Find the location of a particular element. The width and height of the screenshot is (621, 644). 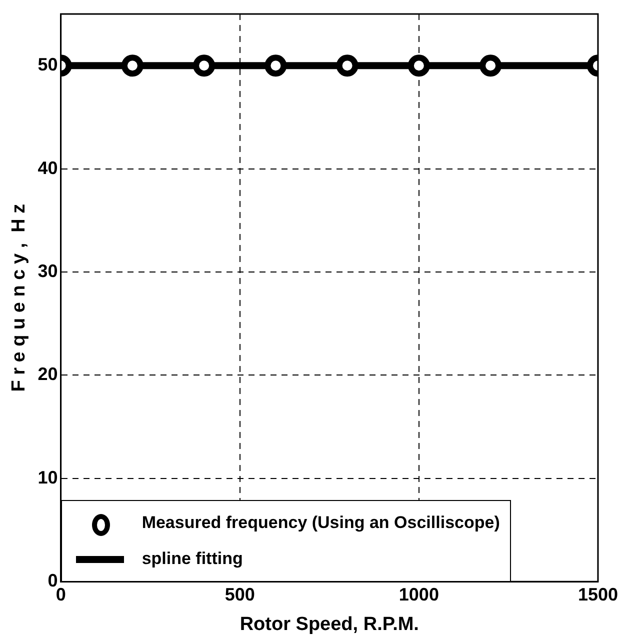

x-tick-label: 1500 is located at coordinates (598, 594).